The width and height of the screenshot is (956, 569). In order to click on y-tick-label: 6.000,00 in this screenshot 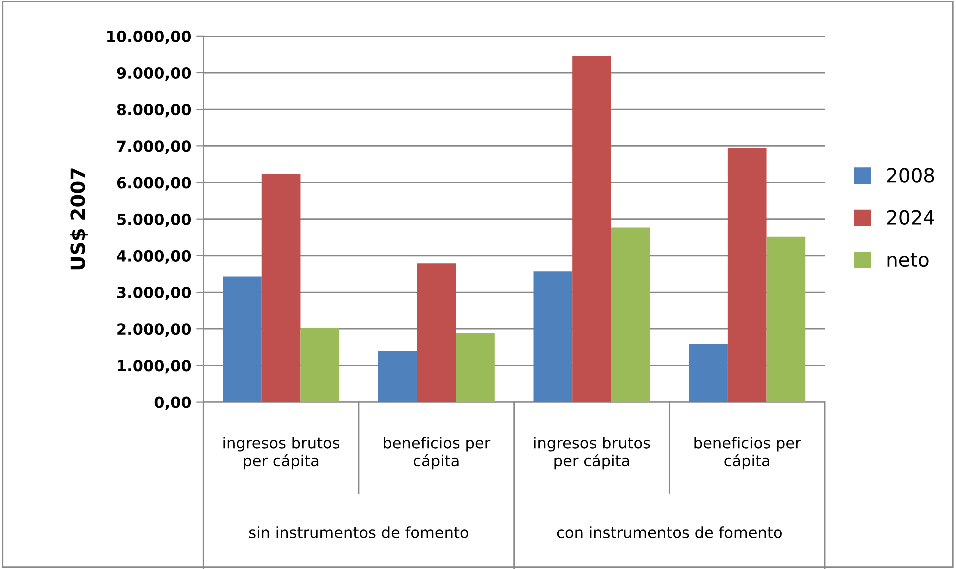, I will do `click(154, 184)`.